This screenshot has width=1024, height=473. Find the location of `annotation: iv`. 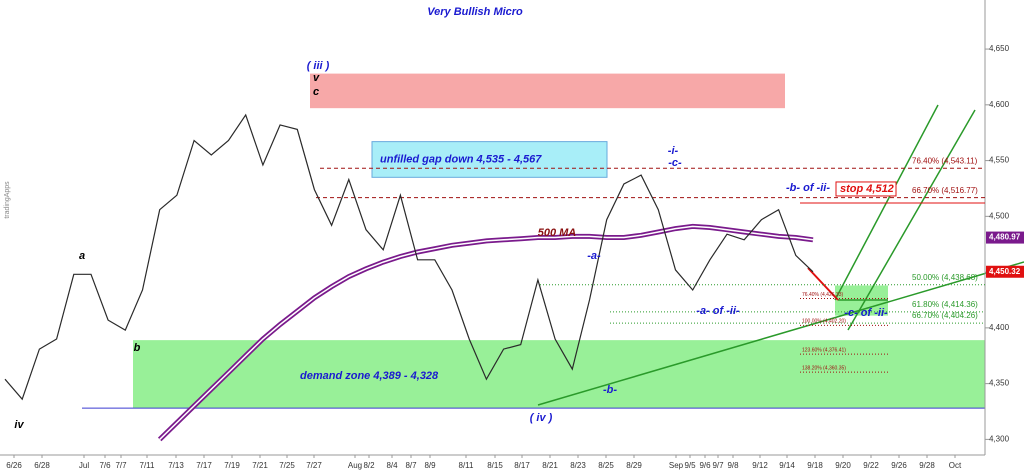

annotation: iv is located at coordinates (19, 425).